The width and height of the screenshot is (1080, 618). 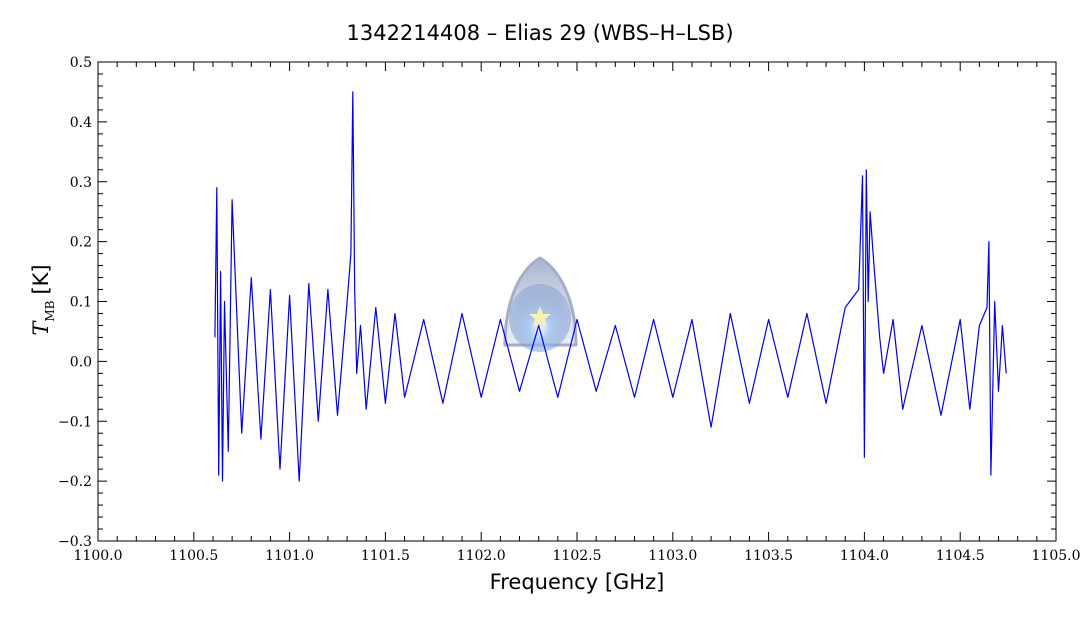 I want to click on herschel-spacecraft-watermark-icon, so click(x=540, y=304).